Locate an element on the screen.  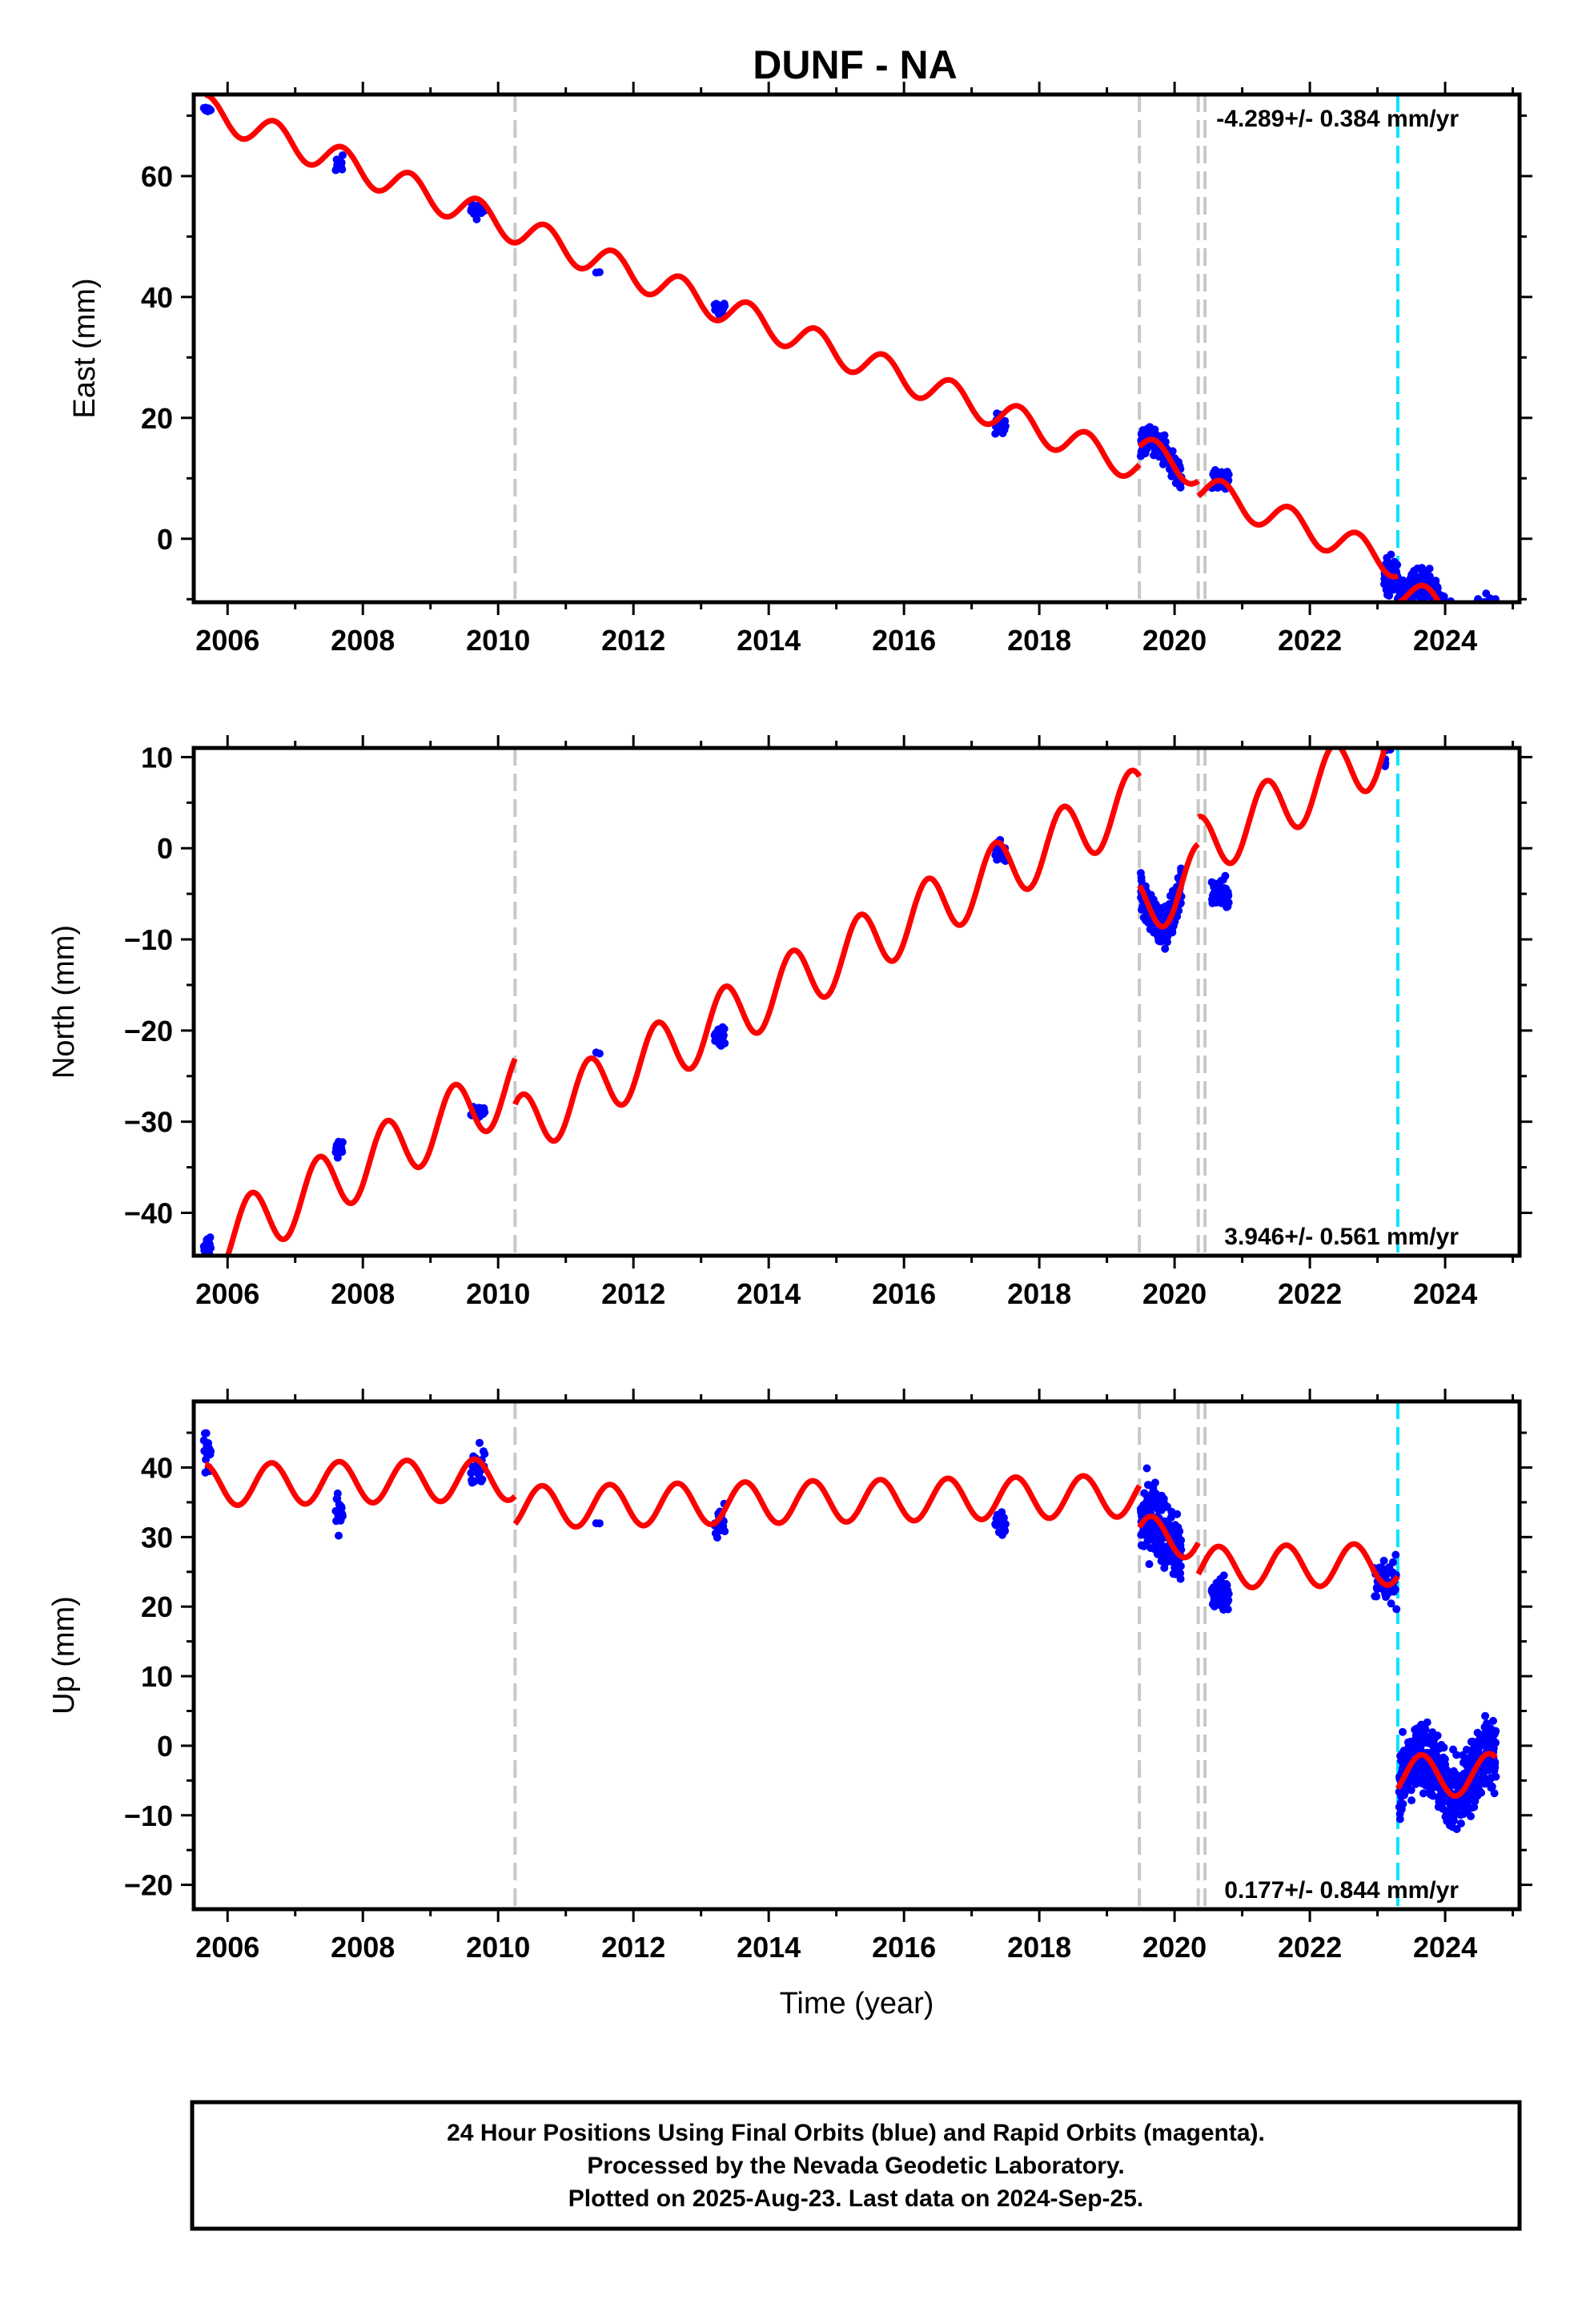
y-tick-label: 20 is located at coordinates (157, 418).